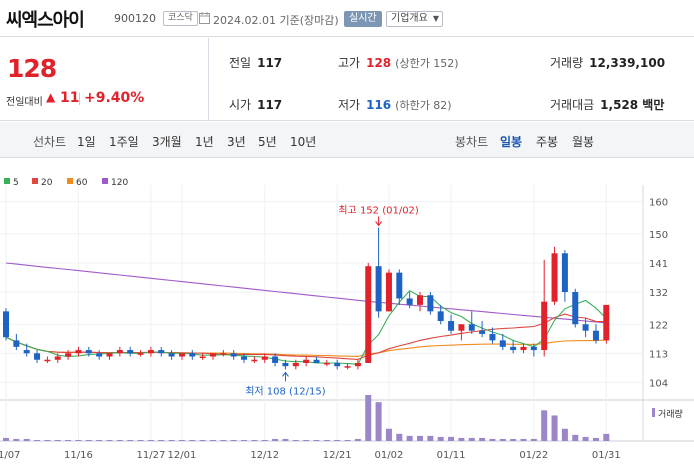 This screenshot has height=469, width=694. I want to click on stat-low: 저가 116 (하한가 82), so click(395, 104).